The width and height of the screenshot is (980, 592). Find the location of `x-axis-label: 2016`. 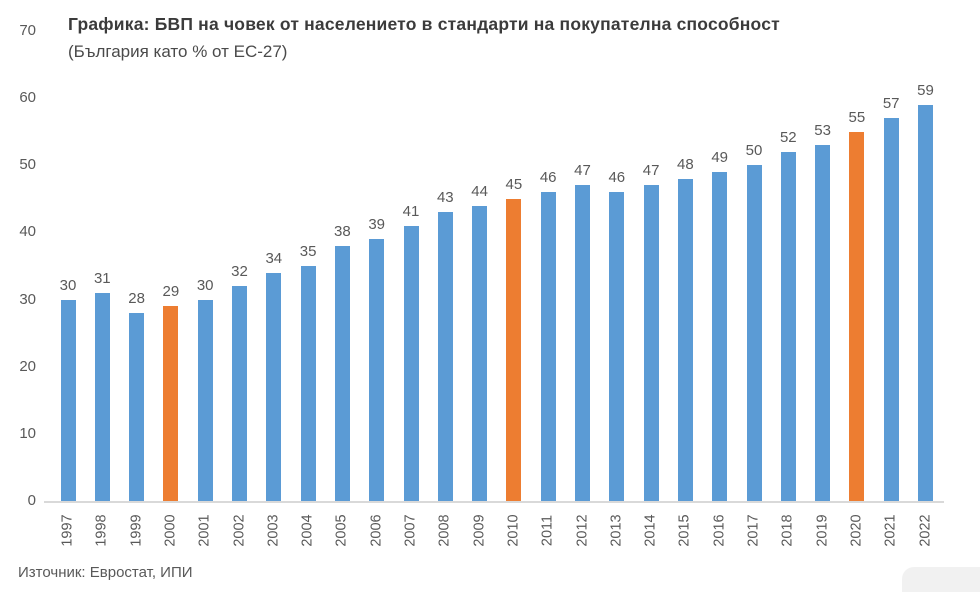

x-axis-label: 2016 is located at coordinates (719, 530).